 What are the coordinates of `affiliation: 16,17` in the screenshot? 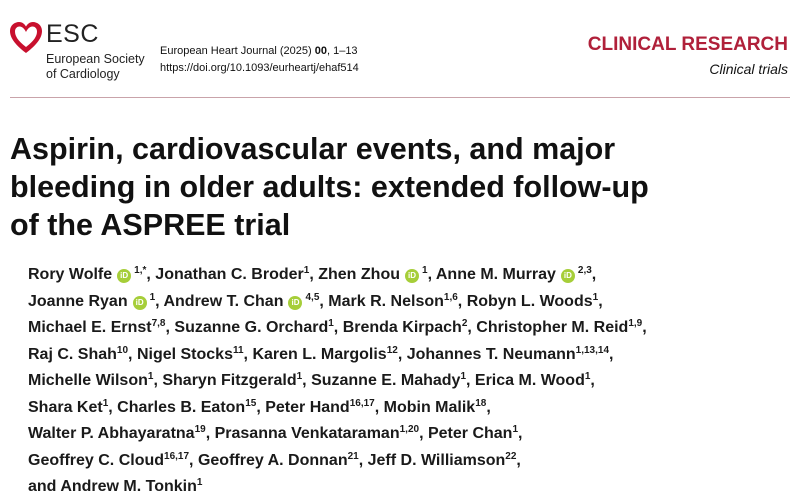 It's located at (362, 403).